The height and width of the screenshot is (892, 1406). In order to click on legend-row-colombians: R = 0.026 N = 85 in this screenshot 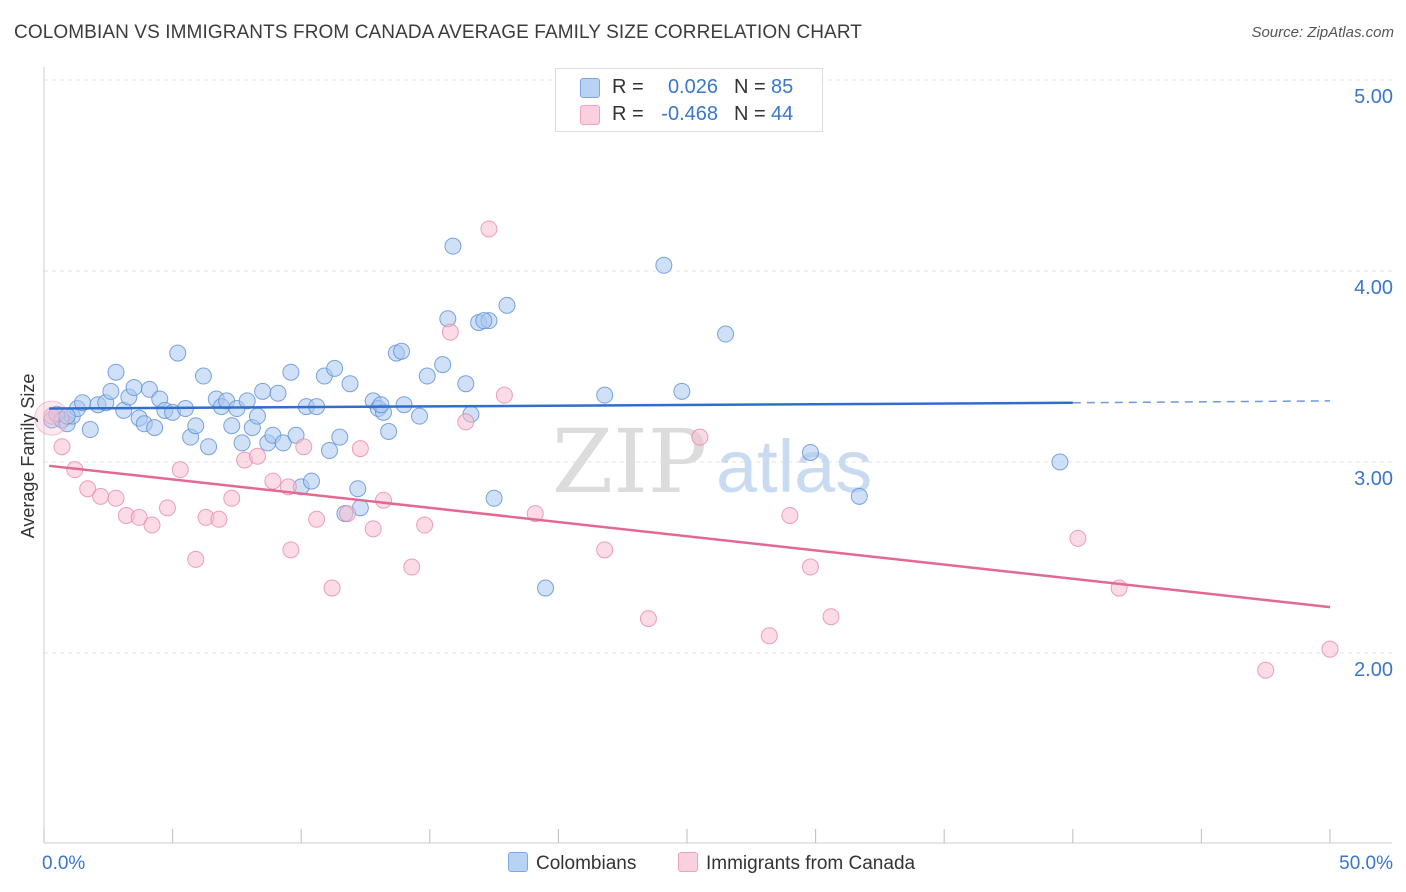, I will do `click(689, 88)`.